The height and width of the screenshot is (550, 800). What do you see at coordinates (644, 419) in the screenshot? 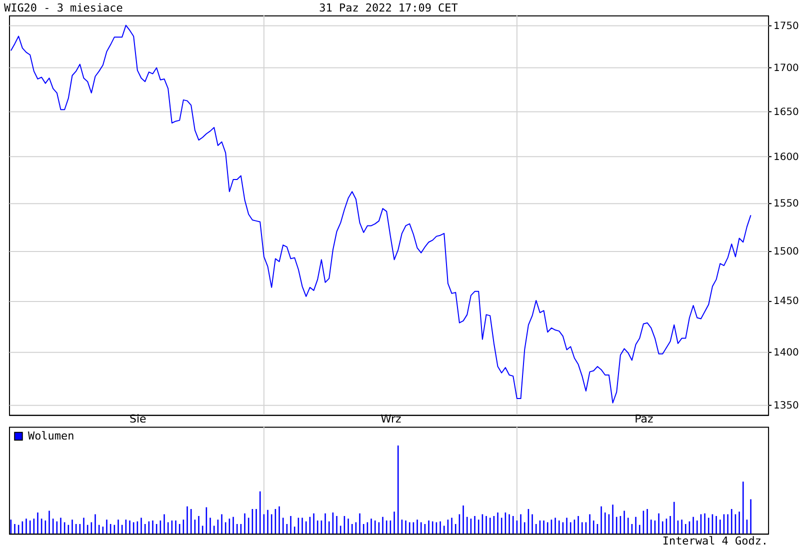
I see `x-tick-label: Paz` at bounding box center [644, 419].